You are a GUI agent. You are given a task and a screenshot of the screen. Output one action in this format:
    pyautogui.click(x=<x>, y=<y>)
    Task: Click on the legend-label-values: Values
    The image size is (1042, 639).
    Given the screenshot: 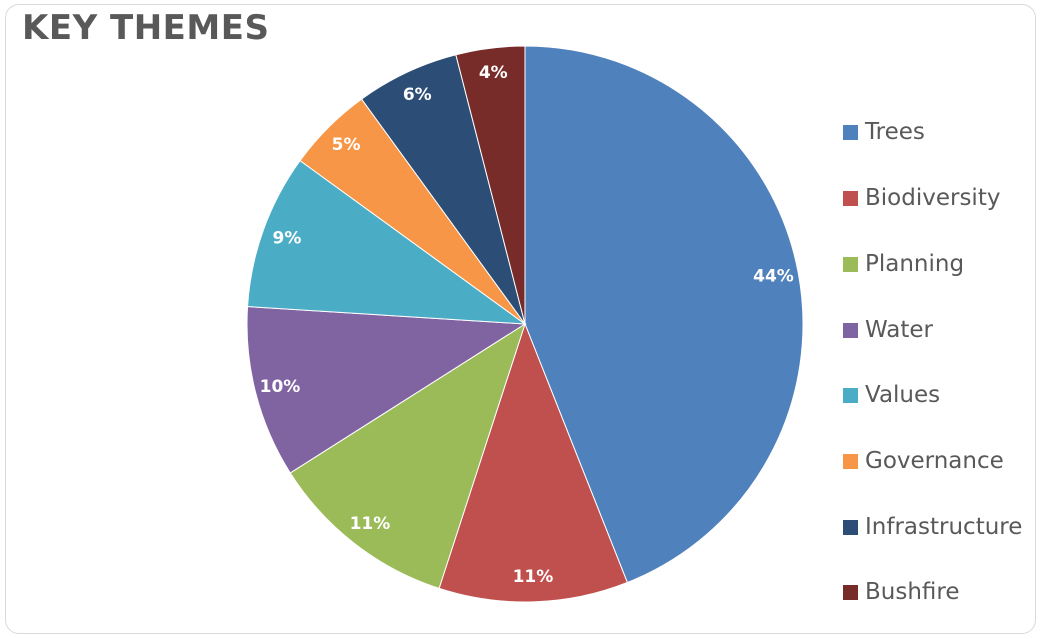 What is the action you would take?
    pyautogui.click(x=903, y=395)
    